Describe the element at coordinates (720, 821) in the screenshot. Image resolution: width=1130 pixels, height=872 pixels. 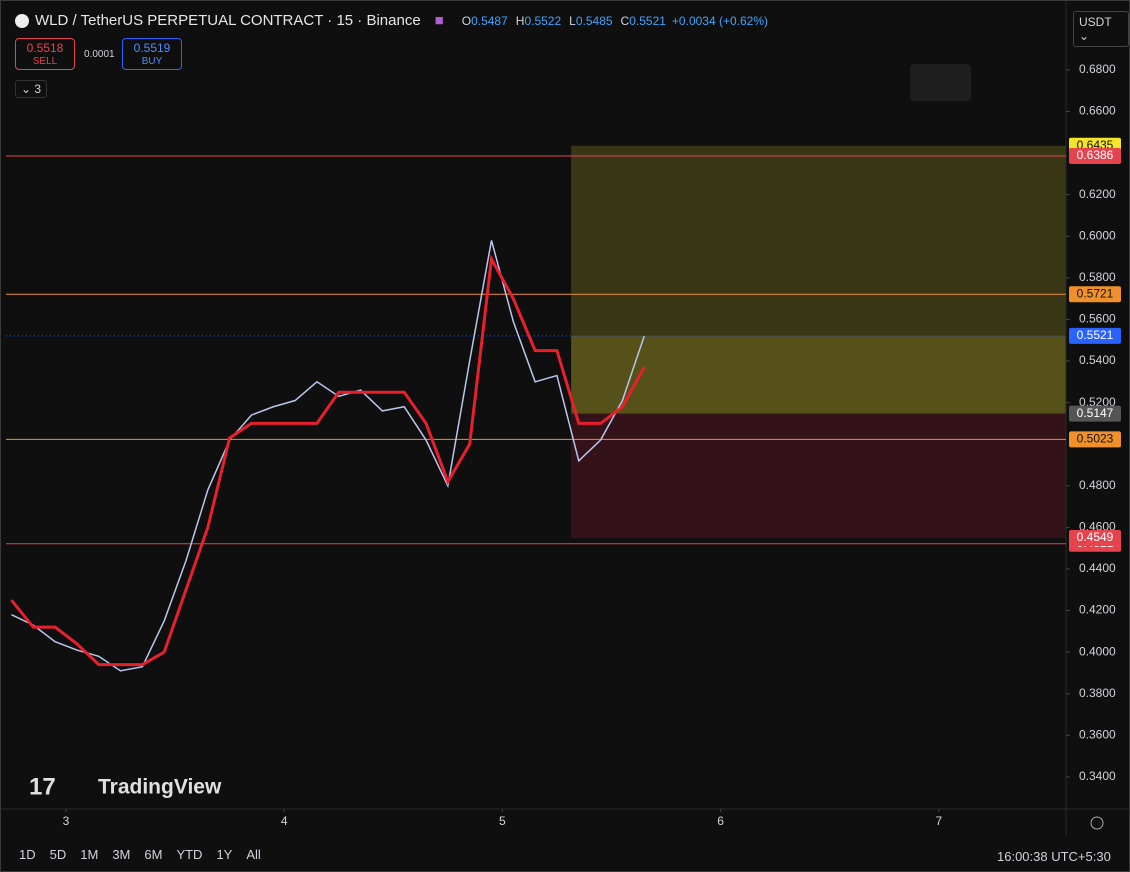
I see `x-tick-label: 6` at that location.